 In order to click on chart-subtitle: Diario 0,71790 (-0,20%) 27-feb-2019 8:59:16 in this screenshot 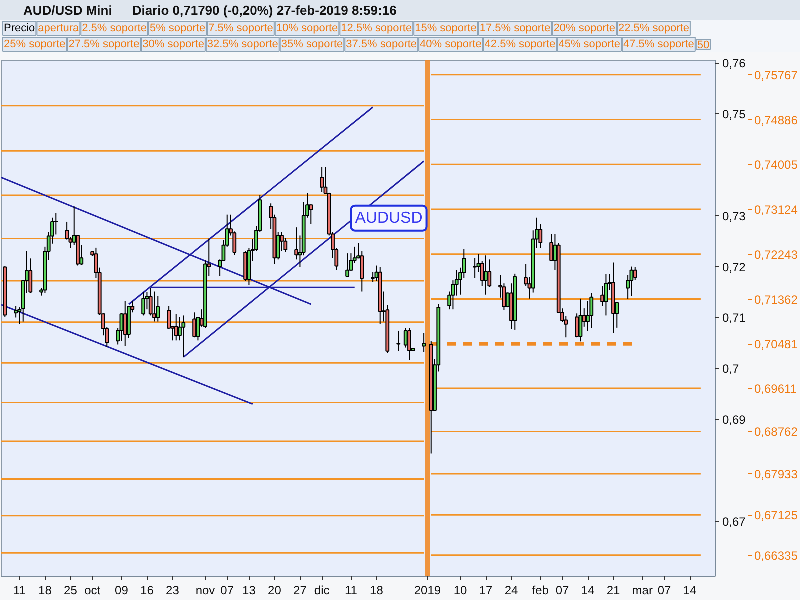, I will do `click(264, 10)`.